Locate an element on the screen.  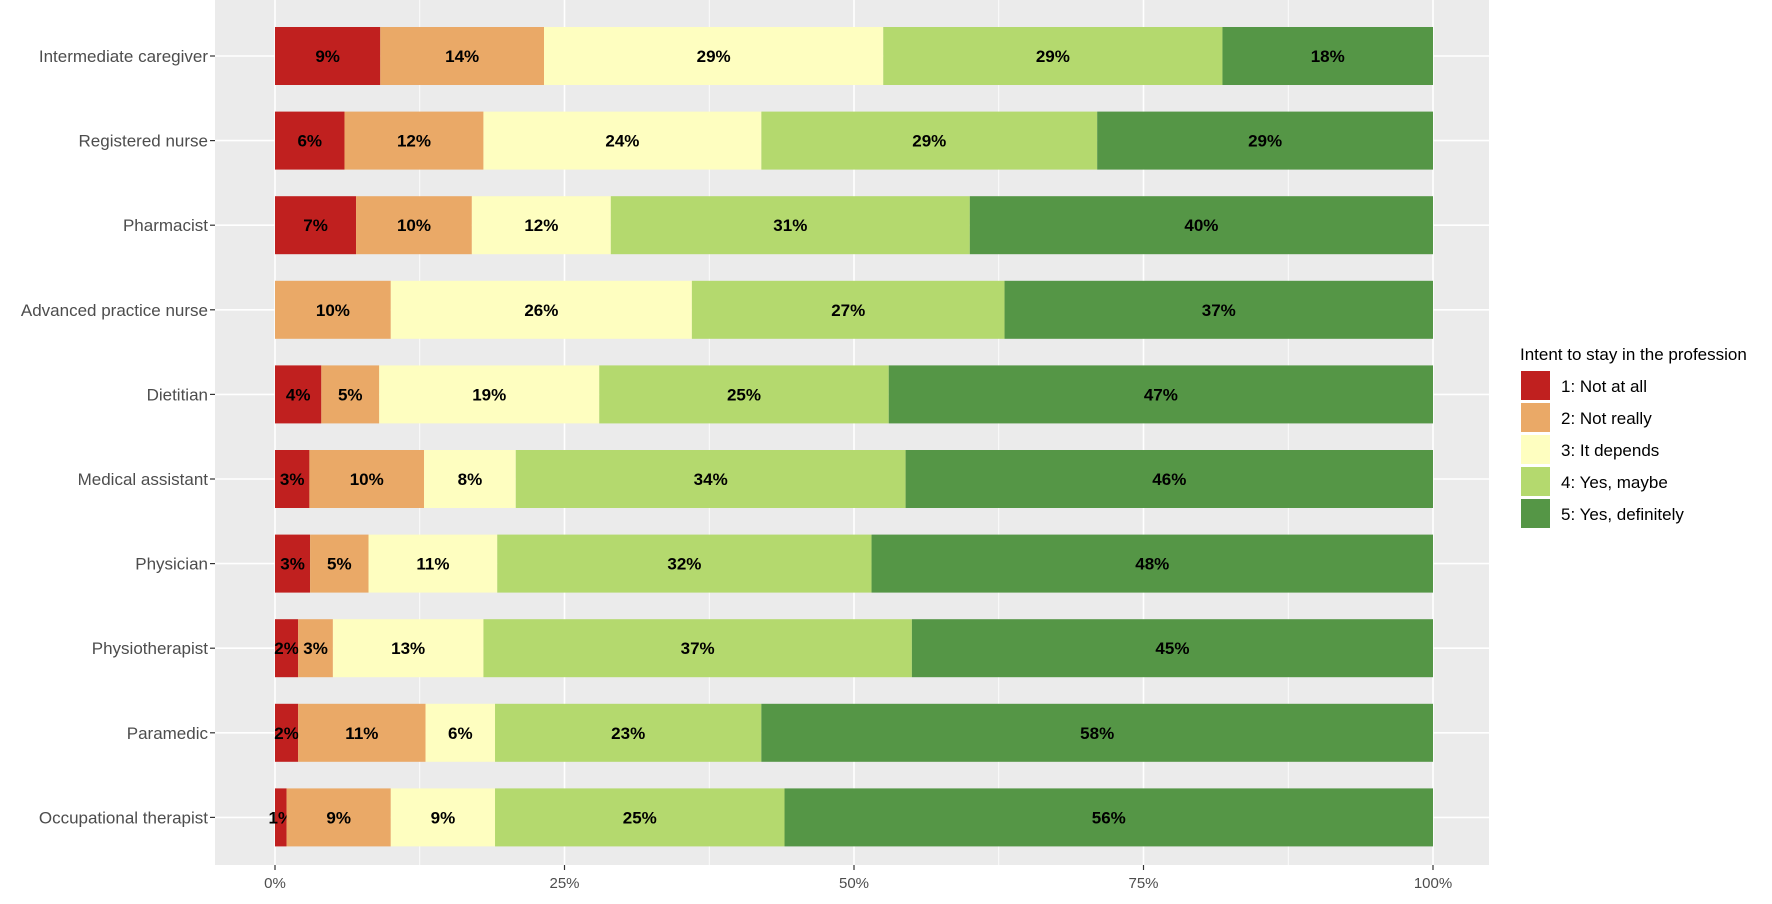
data-label: 47% is located at coordinates (1161, 394).